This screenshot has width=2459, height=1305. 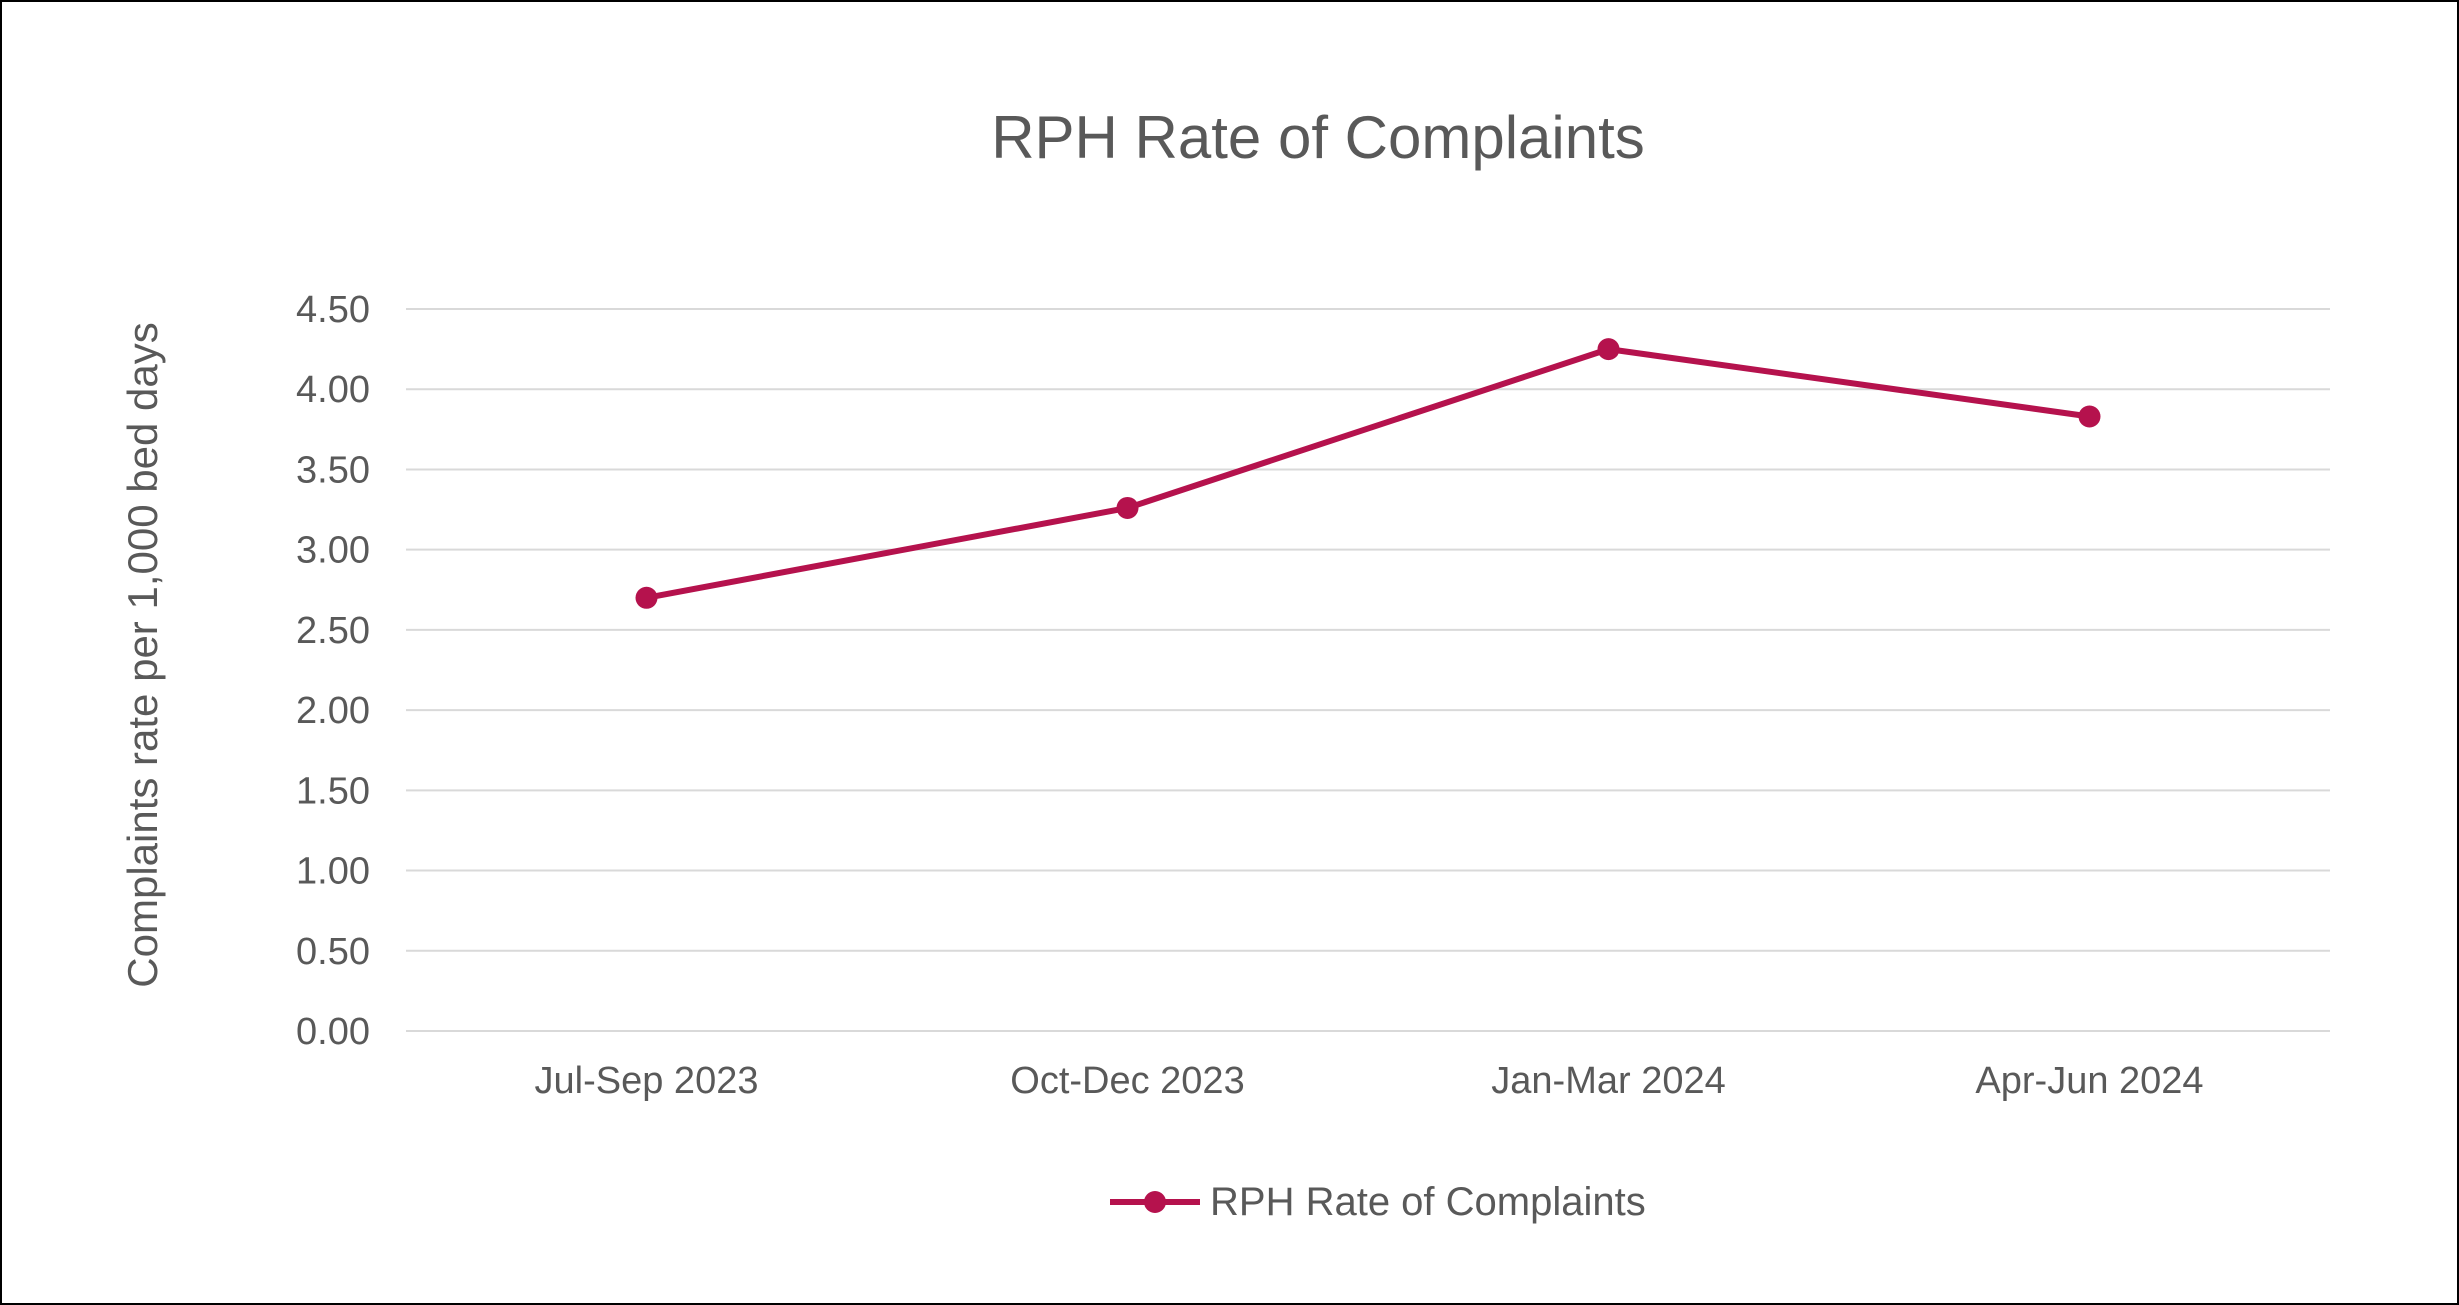 I want to click on y-tick-label: 1.00, so click(x=333, y=872).